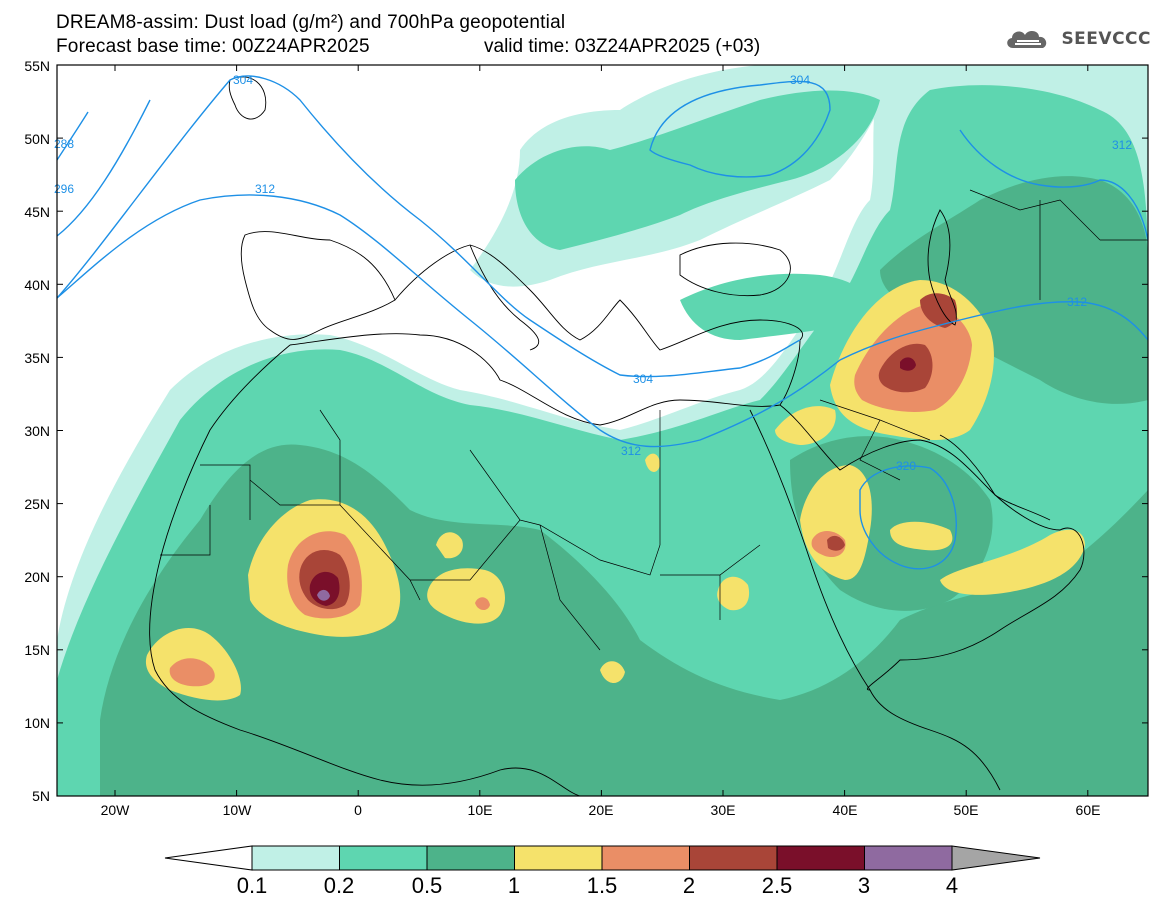  Describe the element at coordinates (836, 543) in the screenshot. I see `dust-layer-2-hejaz` at that location.